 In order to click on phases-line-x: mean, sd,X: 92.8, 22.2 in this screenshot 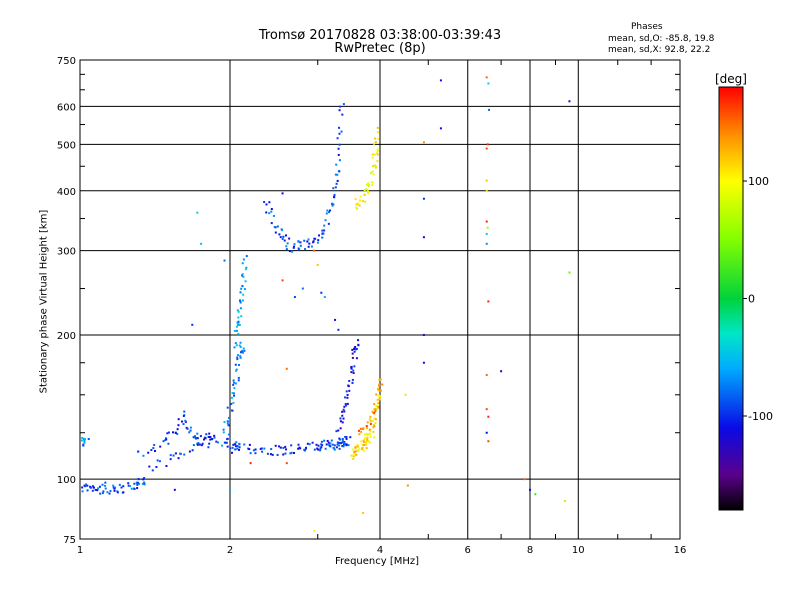, I will do `click(659, 50)`.